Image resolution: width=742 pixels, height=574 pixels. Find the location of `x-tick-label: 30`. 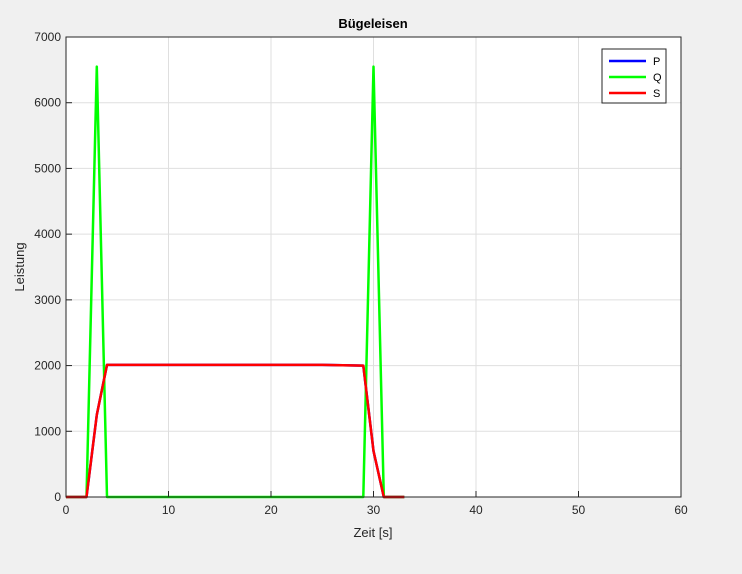

x-tick-label: 30 is located at coordinates (374, 510).